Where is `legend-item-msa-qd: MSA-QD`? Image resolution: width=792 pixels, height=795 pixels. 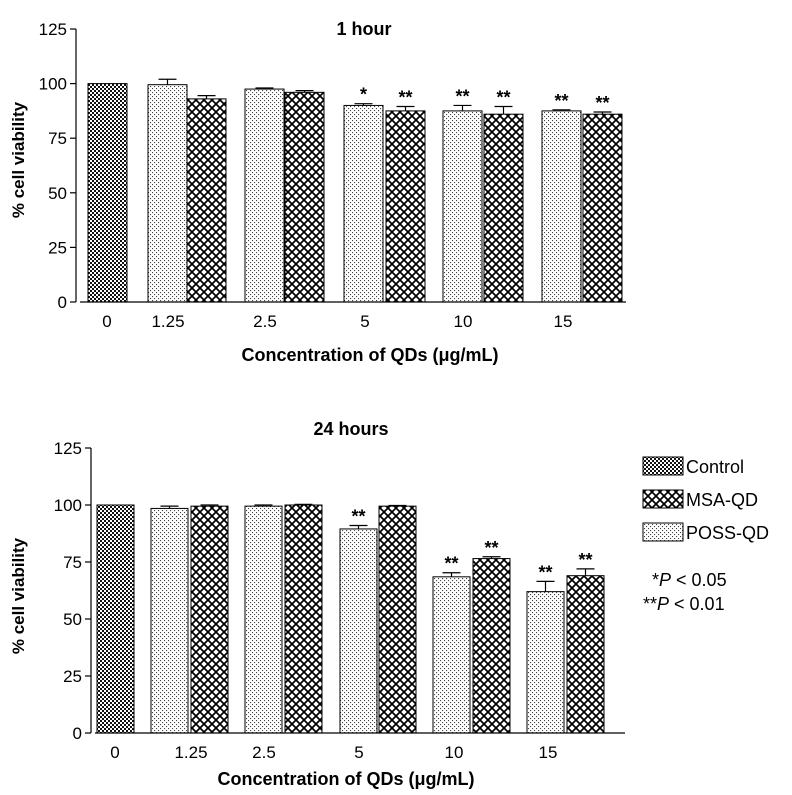
legend-item-msa-qd: MSA-QD is located at coordinates (700, 499).